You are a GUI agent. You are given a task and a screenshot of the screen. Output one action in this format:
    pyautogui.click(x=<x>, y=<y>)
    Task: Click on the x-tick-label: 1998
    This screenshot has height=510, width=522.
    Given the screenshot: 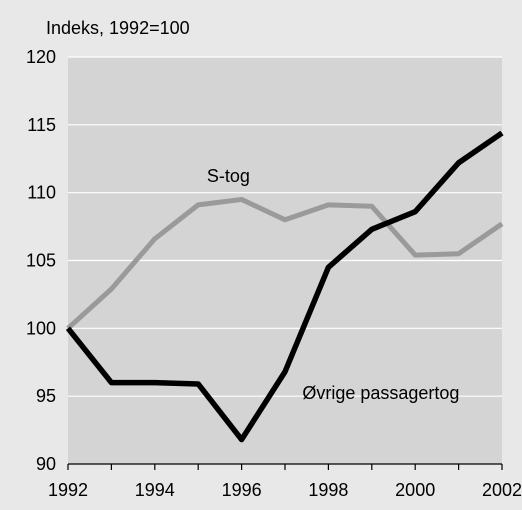 What is the action you would take?
    pyautogui.click(x=328, y=490)
    